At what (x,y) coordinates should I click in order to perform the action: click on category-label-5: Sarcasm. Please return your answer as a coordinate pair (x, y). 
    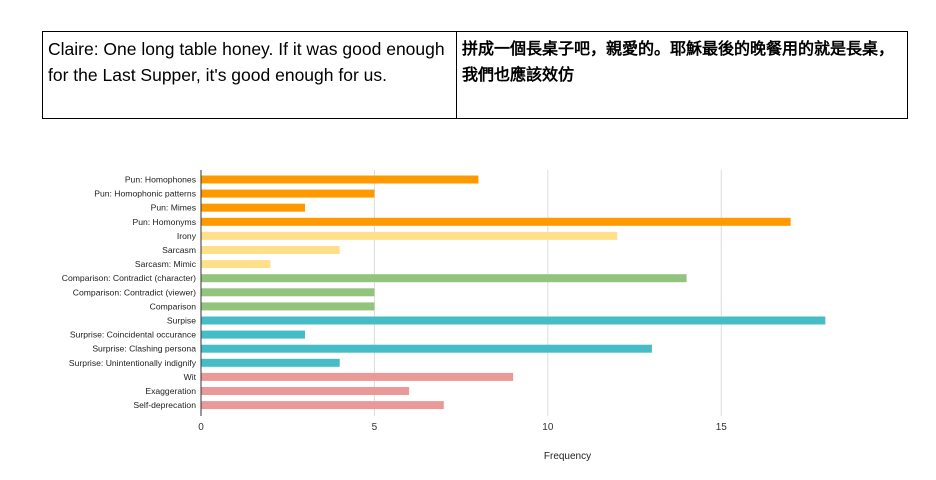
    Looking at the image, I should click on (179, 250).